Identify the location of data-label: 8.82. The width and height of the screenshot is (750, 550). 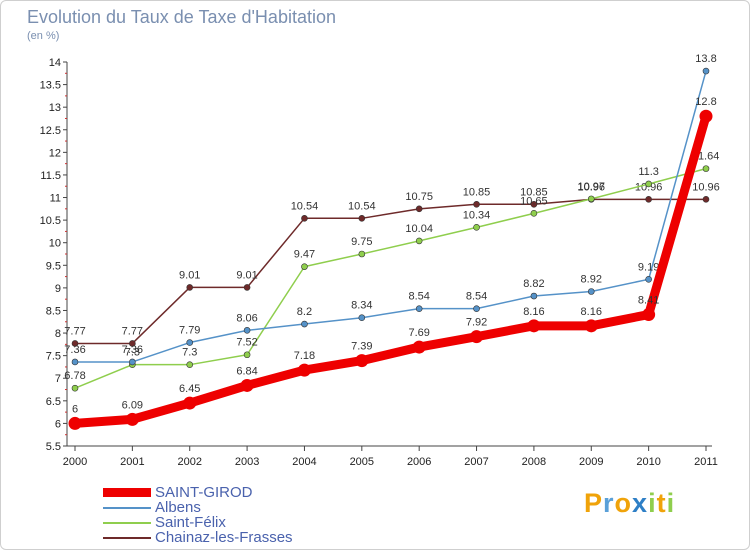
(533, 284).